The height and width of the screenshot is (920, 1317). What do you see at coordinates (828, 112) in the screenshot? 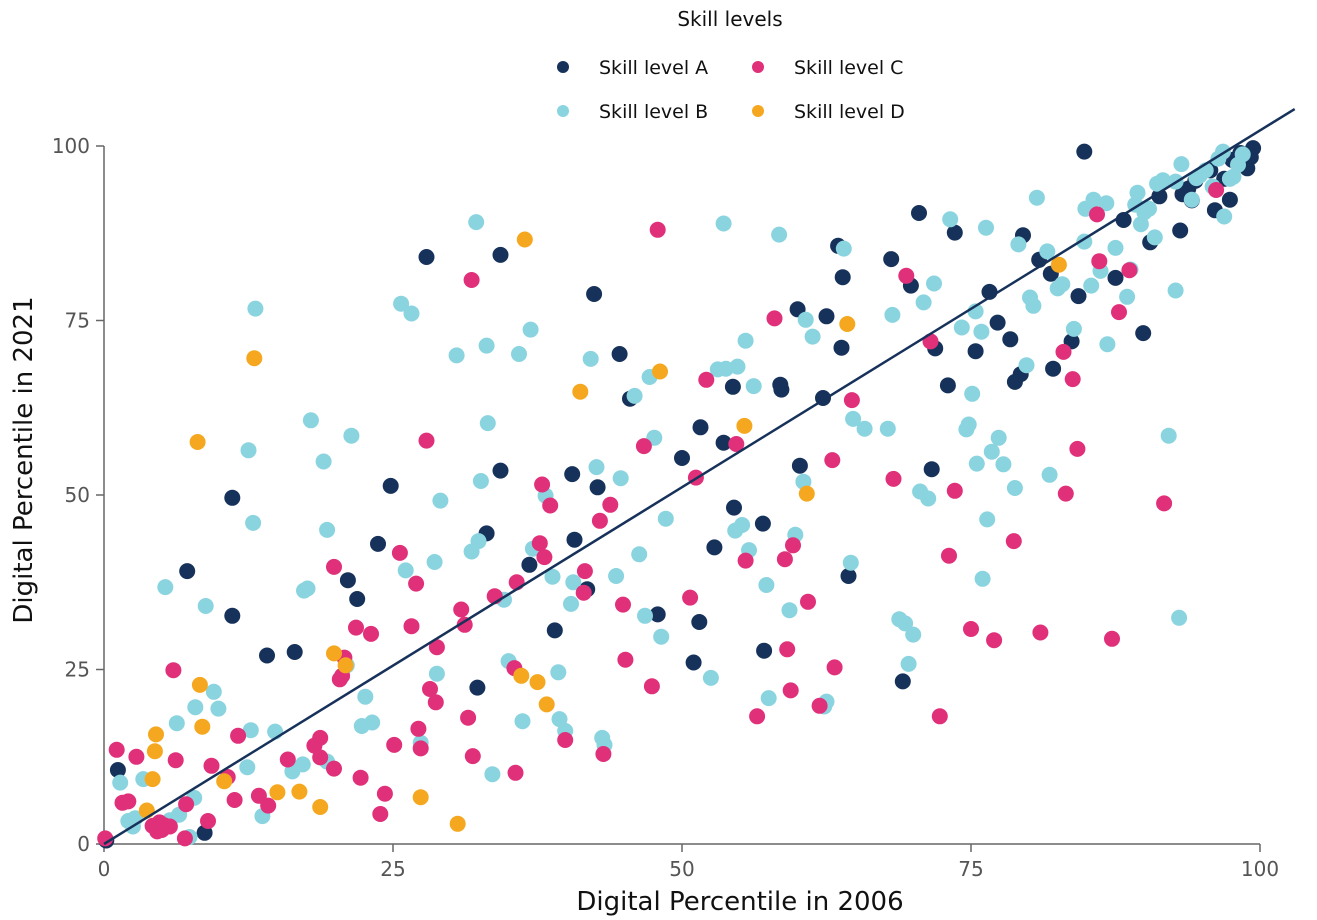
I see `legend-item-skill-level-d: Skill level D` at bounding box center [828, 112].